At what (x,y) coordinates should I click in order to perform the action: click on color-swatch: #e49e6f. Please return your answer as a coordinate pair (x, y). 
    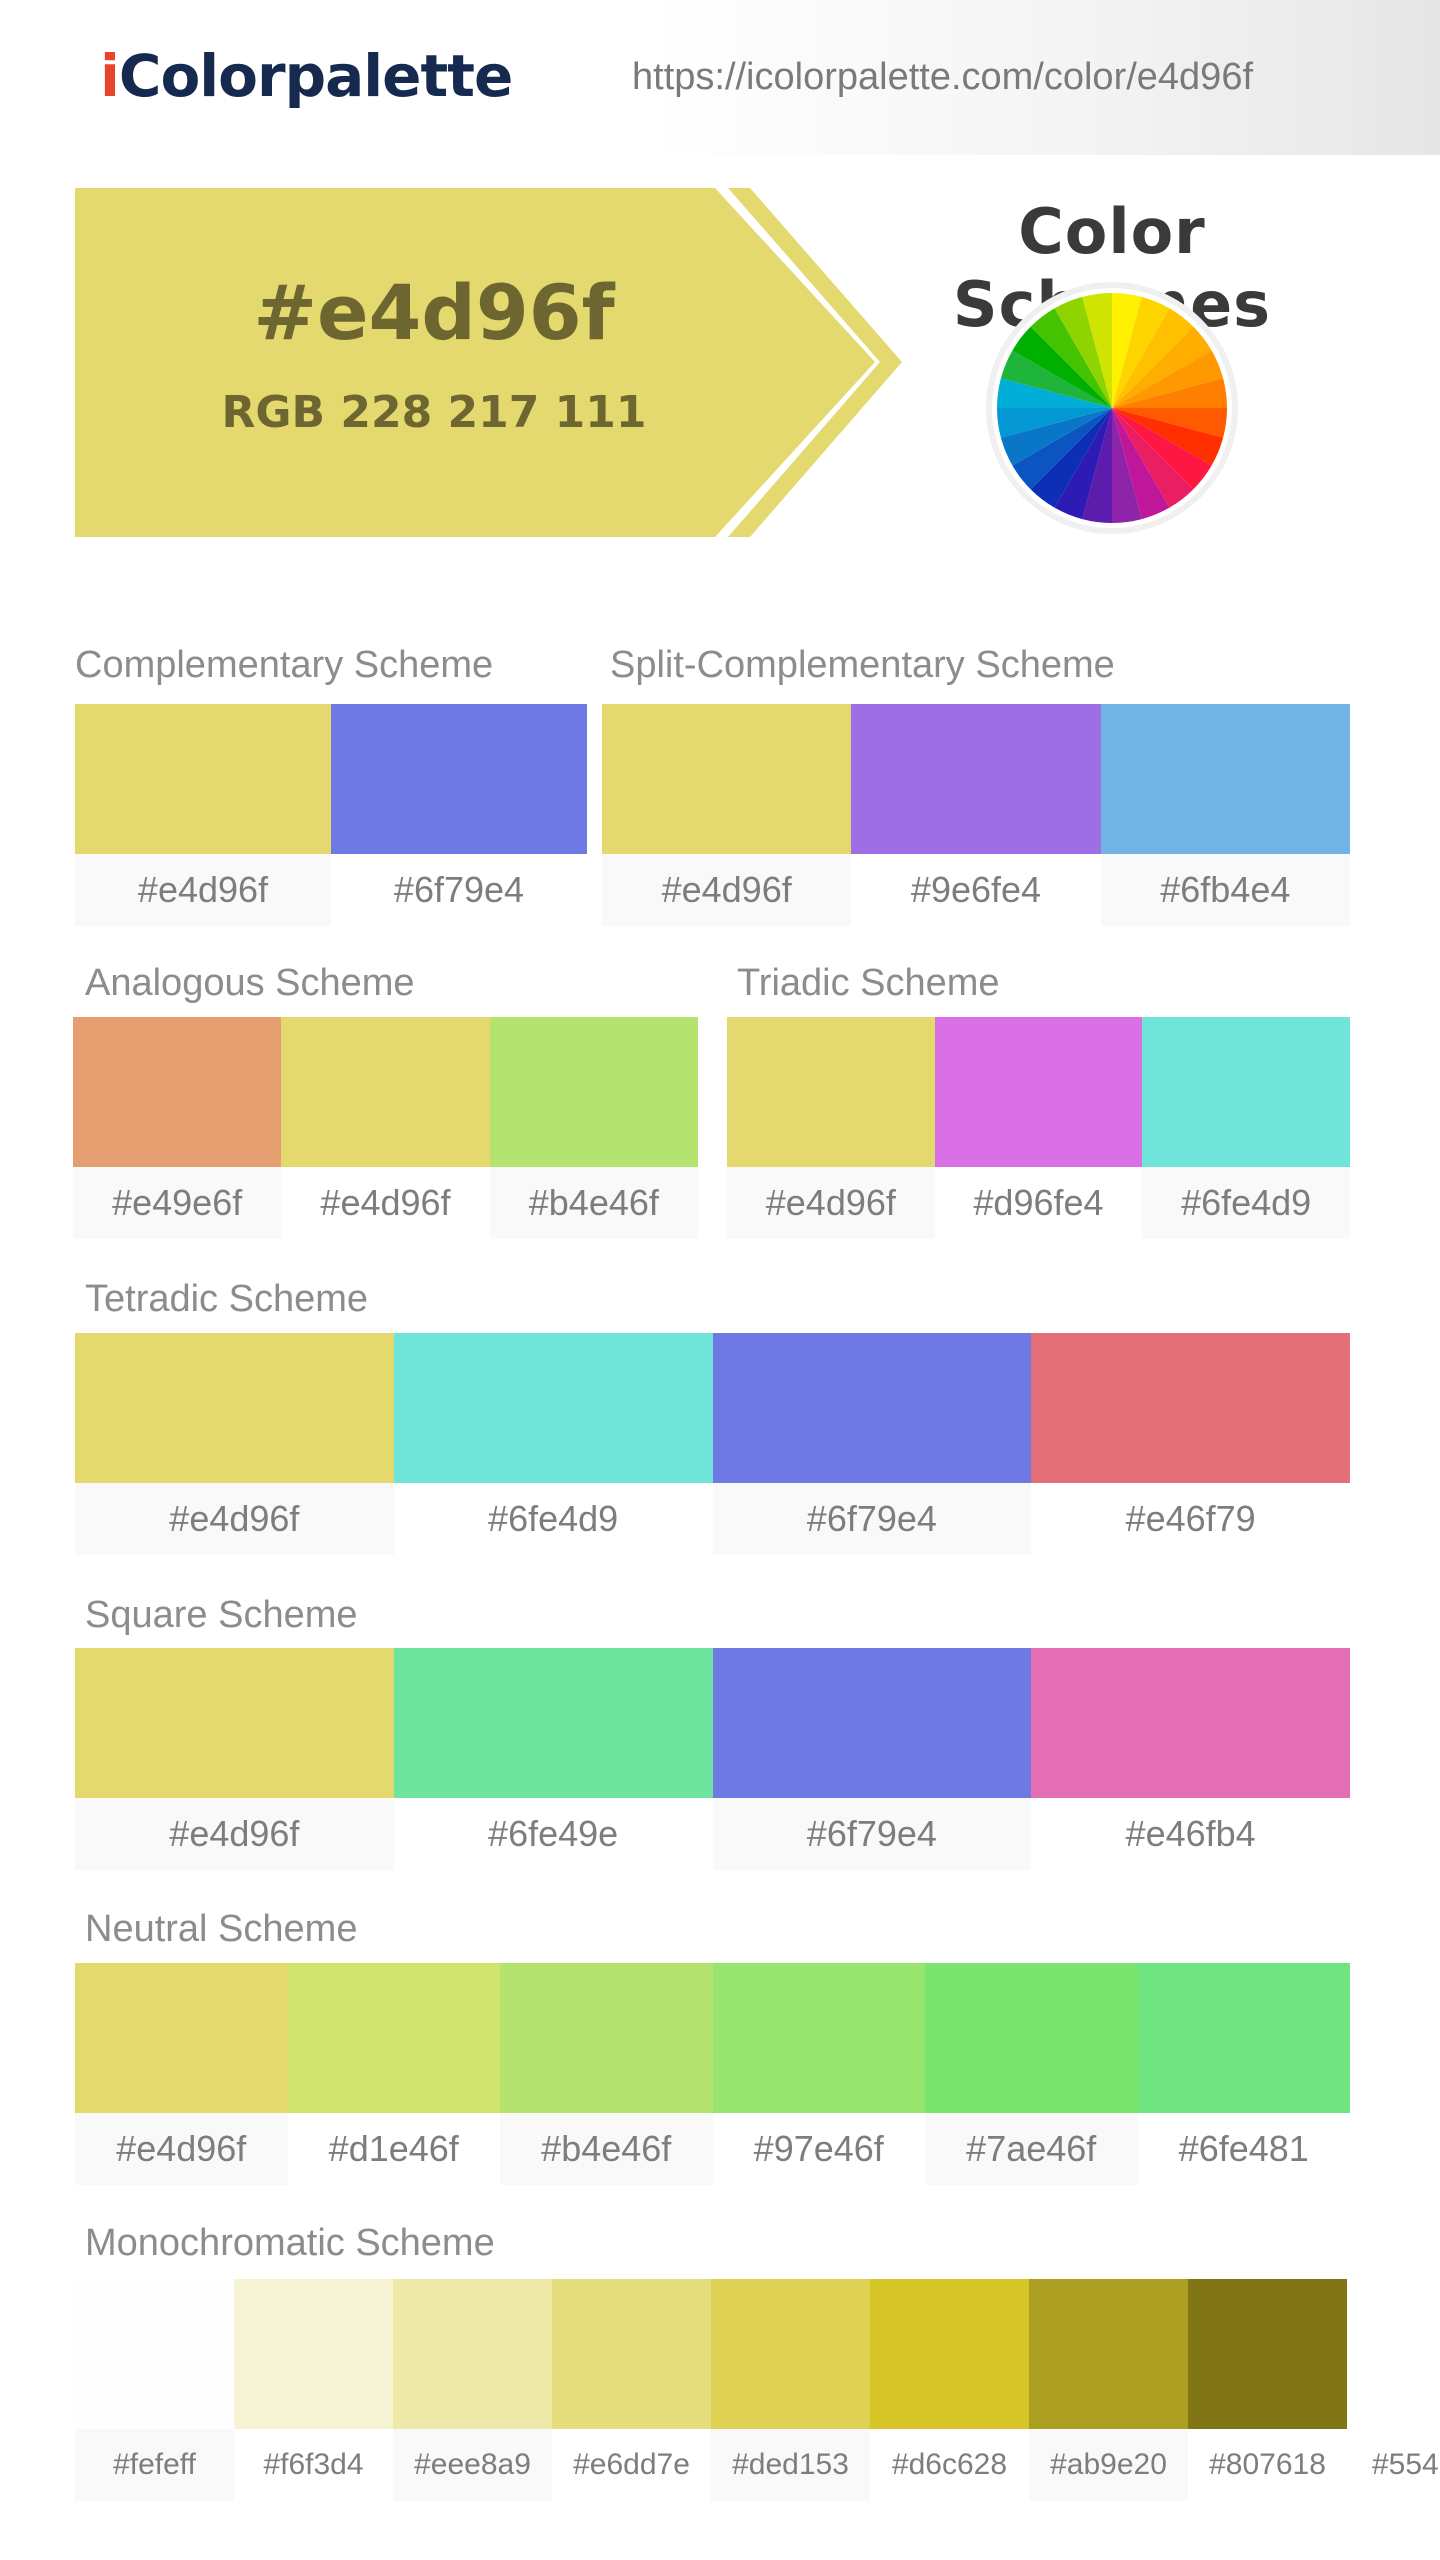
    Looking at the image, I should click on (177, 1128).